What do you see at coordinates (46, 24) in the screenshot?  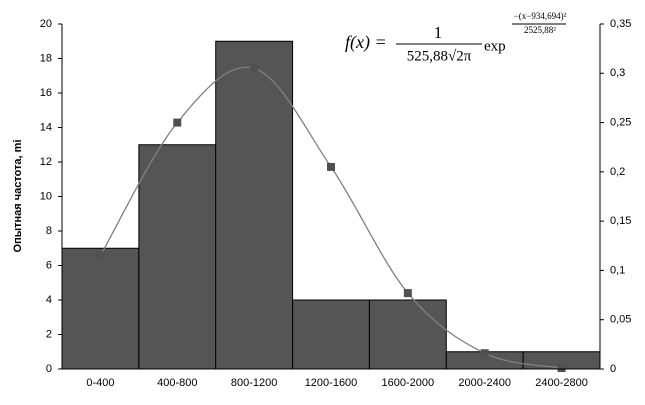 I see `y-tick-label: 20` at bounding box center [46, 24].